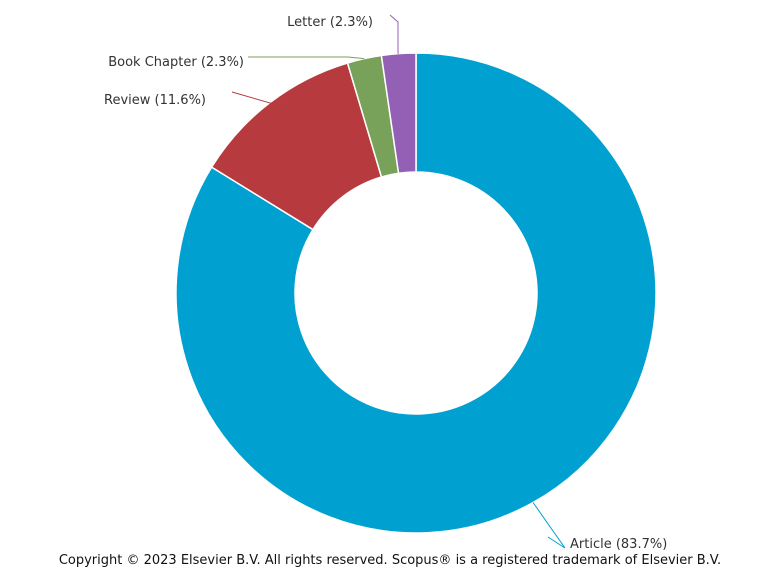  Describe the element at coordinates (618, 544) in the screenshot. I see `label-article: Article (83.7%)` at that location.